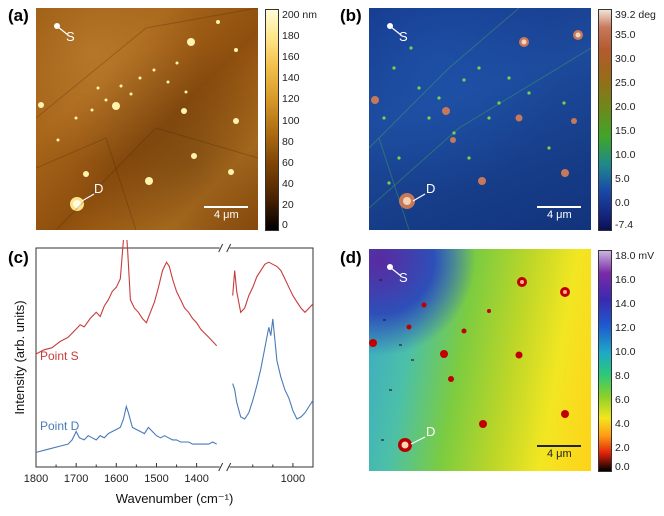  What do you see at coordinates (622, 179) in the screenshot?
I see `colorbar-tick: 5.0` at bounding box center [622, 179].